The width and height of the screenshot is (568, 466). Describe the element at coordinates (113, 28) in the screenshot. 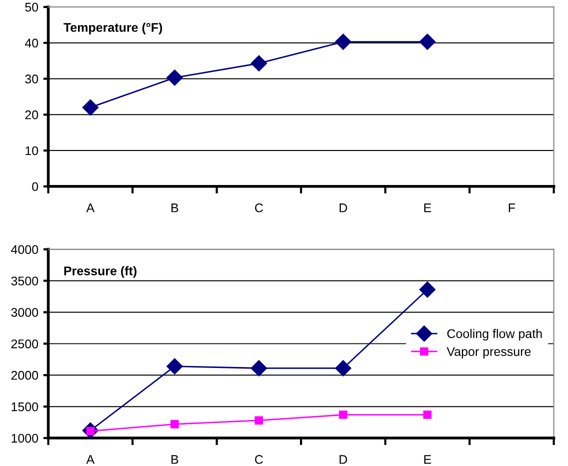

I see `text: Temperature (°F)` at that location.